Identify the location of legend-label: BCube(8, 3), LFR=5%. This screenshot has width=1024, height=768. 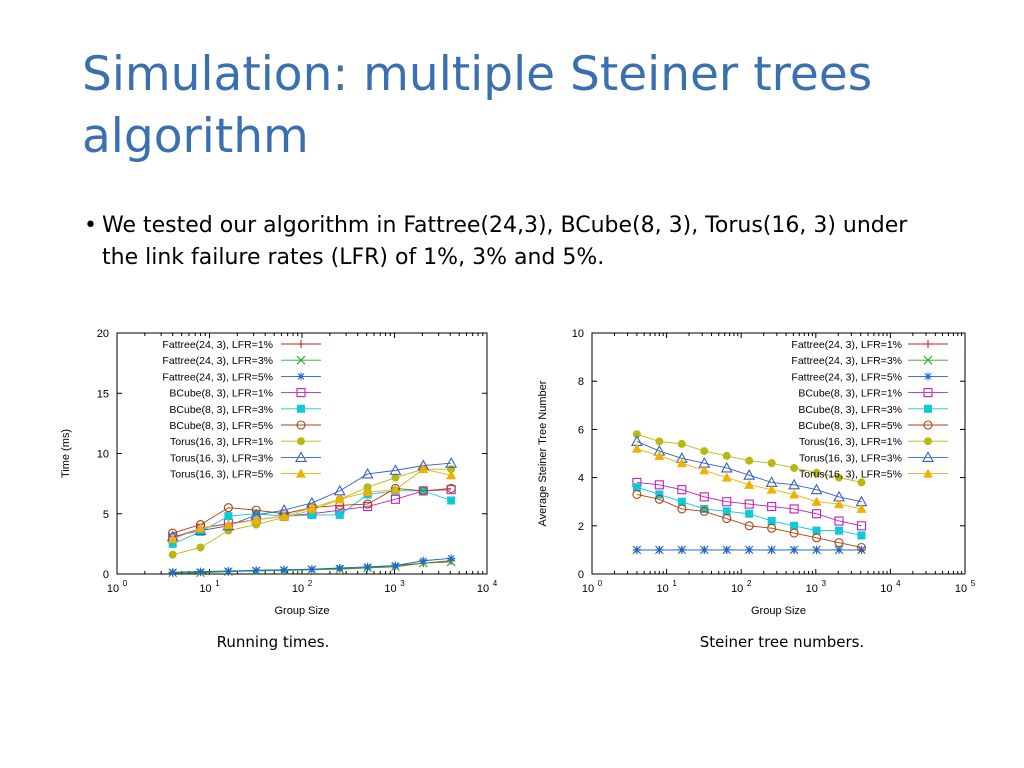
(850, 426).